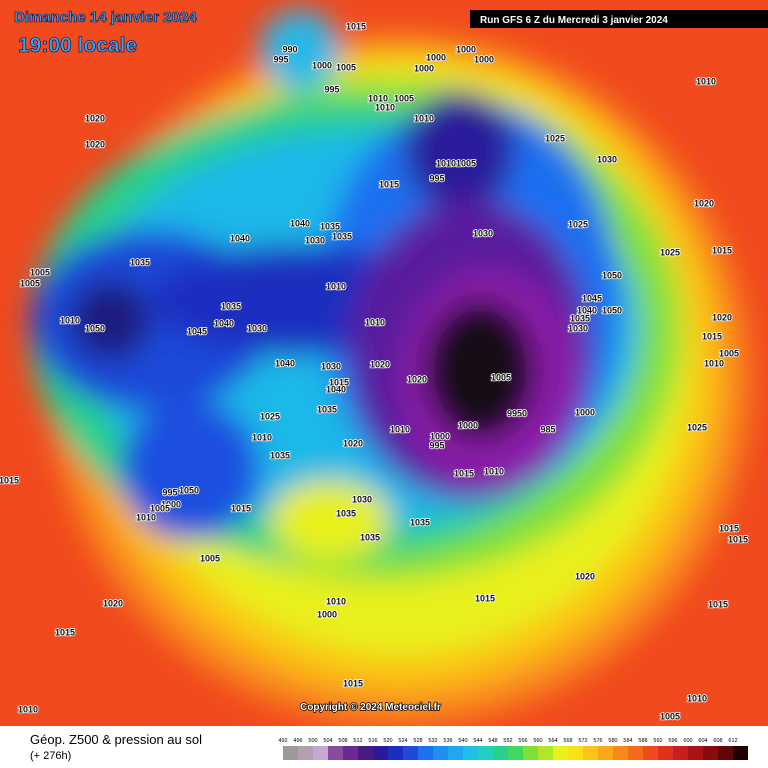 The image size is (768, 768). What do you see at coordinates (627, 741) in the screenshot?
I see `colorbar-tick-label: 584` at bounding box center [627, 741].